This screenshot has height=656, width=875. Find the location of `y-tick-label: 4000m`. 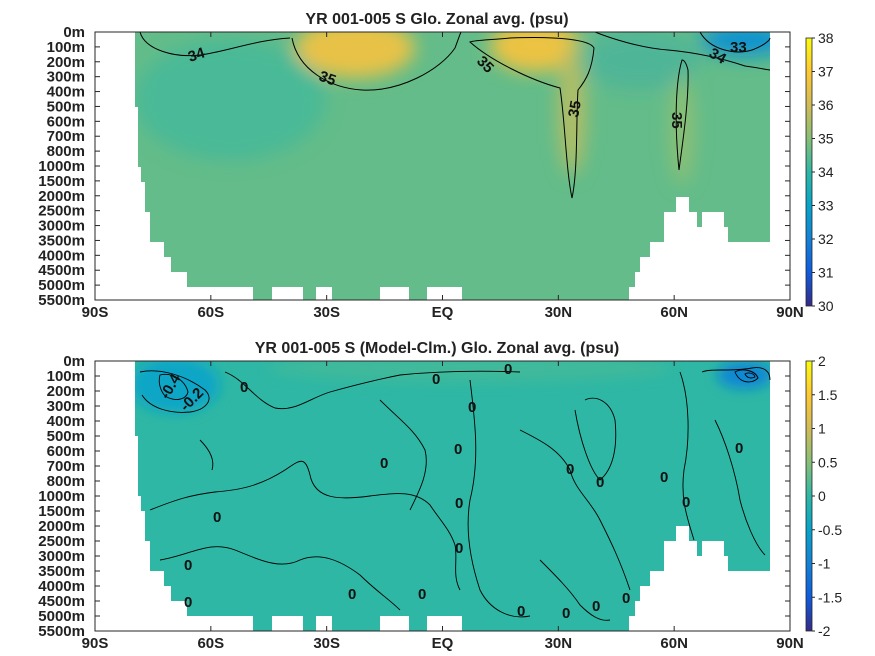

y-tick-label: 4000m is located at coordinates (61, 255).